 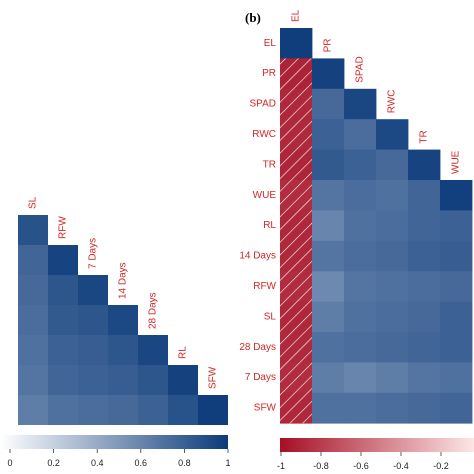 I want to click on panel-b-colorbar-tick: -0.8, so click(x=321, y=466).